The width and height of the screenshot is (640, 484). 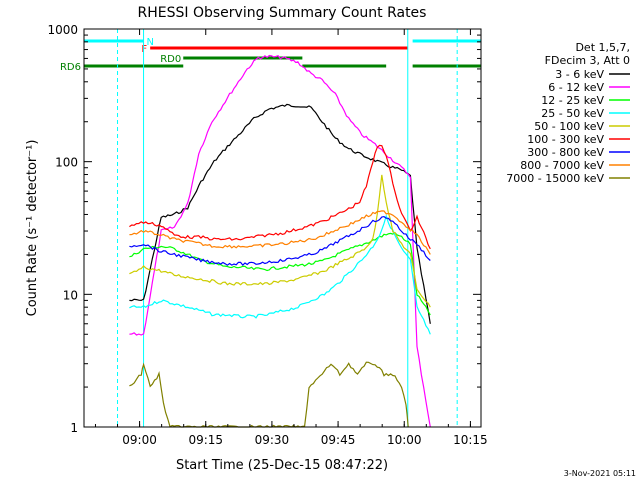 What do you see at coordinates (579, 74) in the screenshot?
I see `legend-label: 3 - 6 keV` at bounding box center [579, 74].